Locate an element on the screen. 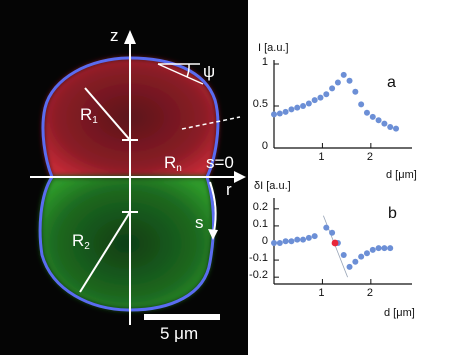 This screenshot has width=463, height=355. chart-a-xtick-label-0: 1 is located at coordinates (321, 157).